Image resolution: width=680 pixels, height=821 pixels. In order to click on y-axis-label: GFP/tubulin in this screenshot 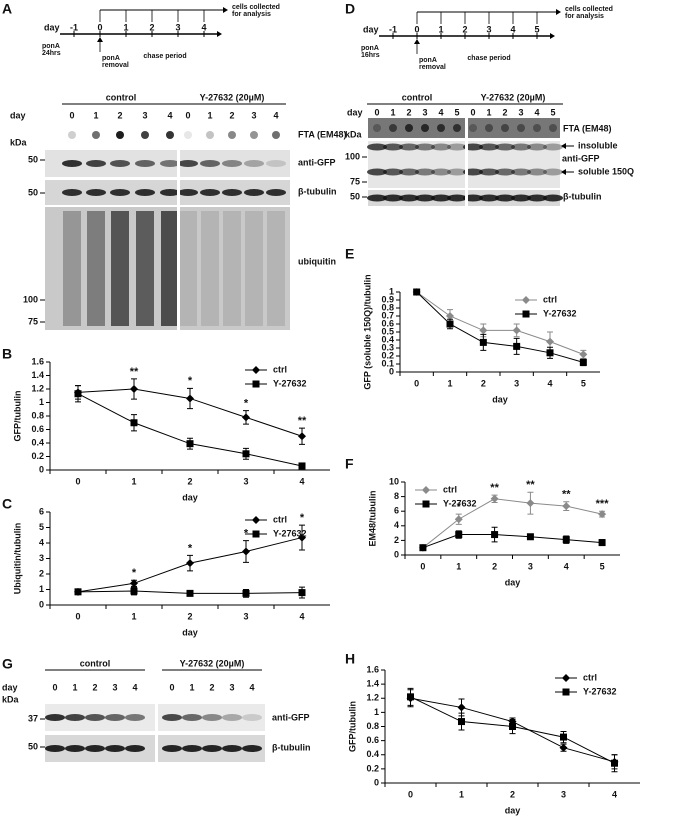, I will do `click(17, 416)`.